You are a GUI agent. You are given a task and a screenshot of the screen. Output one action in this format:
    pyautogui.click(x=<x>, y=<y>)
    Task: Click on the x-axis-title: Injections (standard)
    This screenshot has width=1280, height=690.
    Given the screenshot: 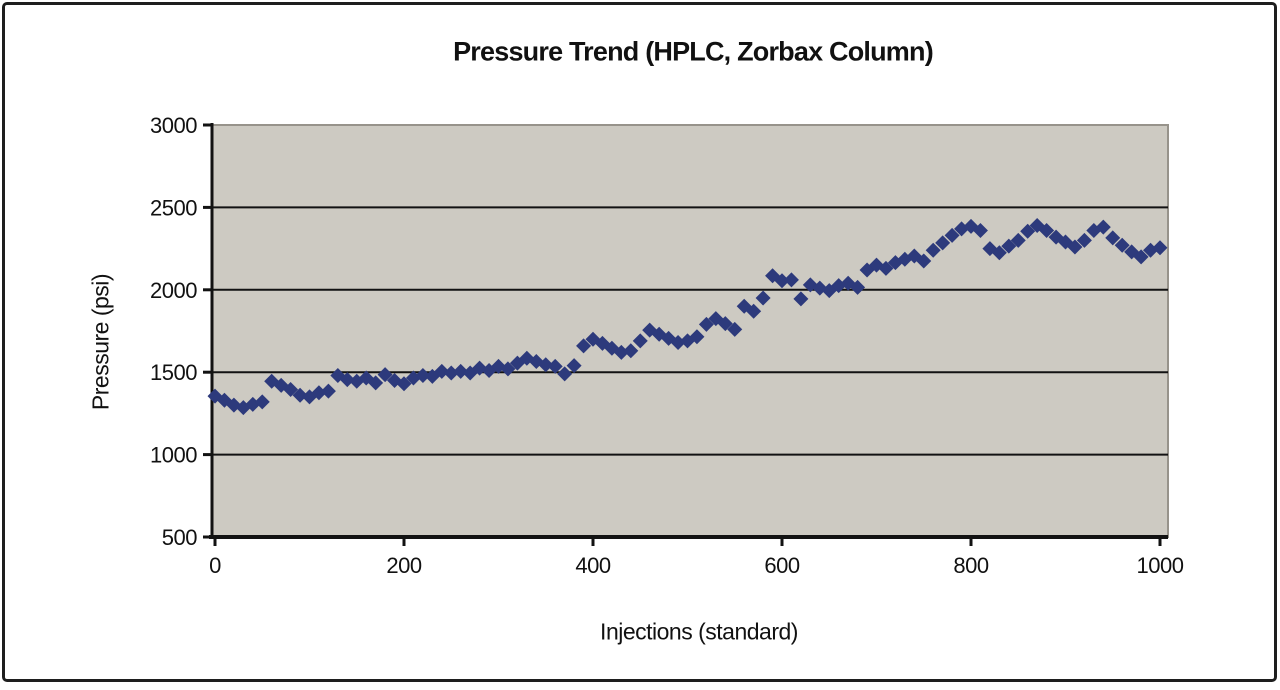 What is the action you would take?
    pyautogui.click(x=699, y=631)
    